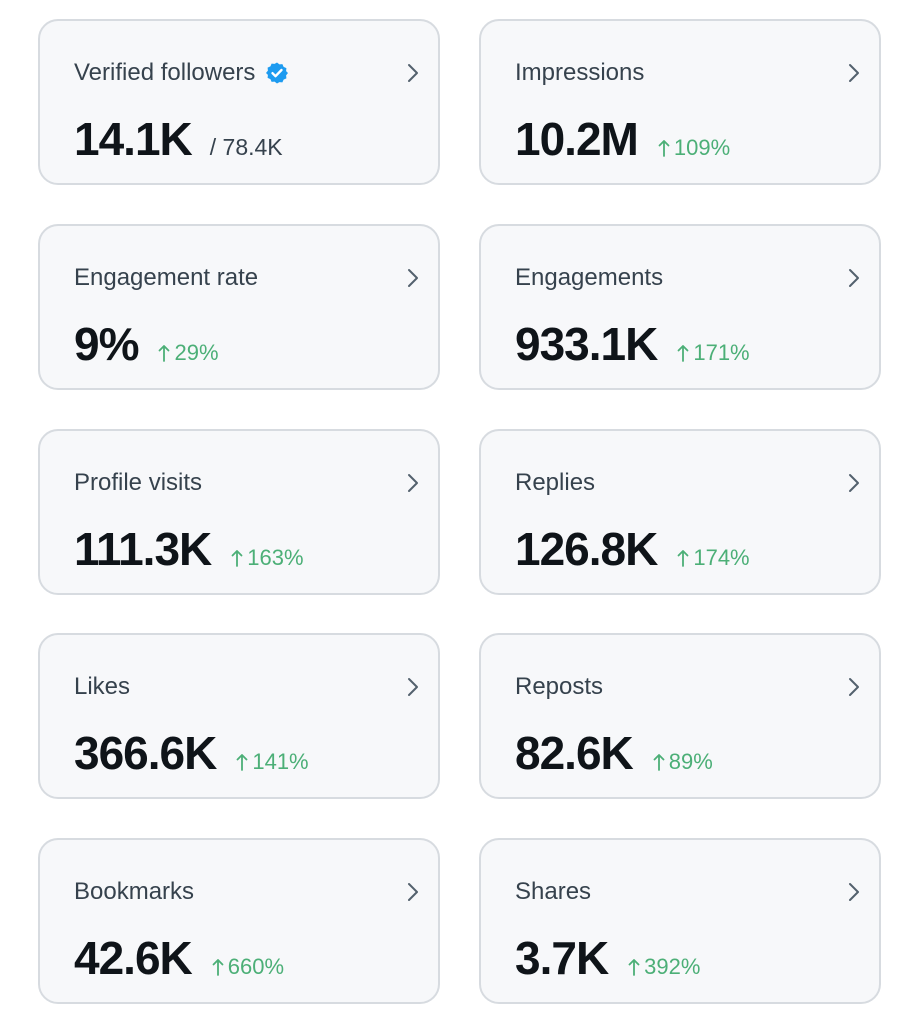  I want to click on metric-change-value: 174%, so click(721, 557).